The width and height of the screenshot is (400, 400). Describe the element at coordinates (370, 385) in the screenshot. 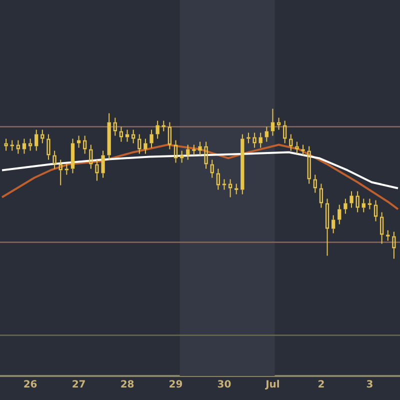

I see `x-tick-label: 3` at that location.